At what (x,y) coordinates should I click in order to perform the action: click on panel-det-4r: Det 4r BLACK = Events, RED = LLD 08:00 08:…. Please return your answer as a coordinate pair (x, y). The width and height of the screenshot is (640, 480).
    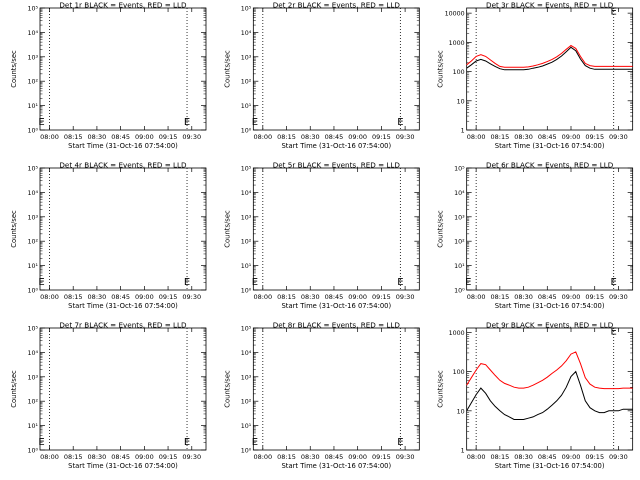
    Looking at the image, I should click on (108, 235).